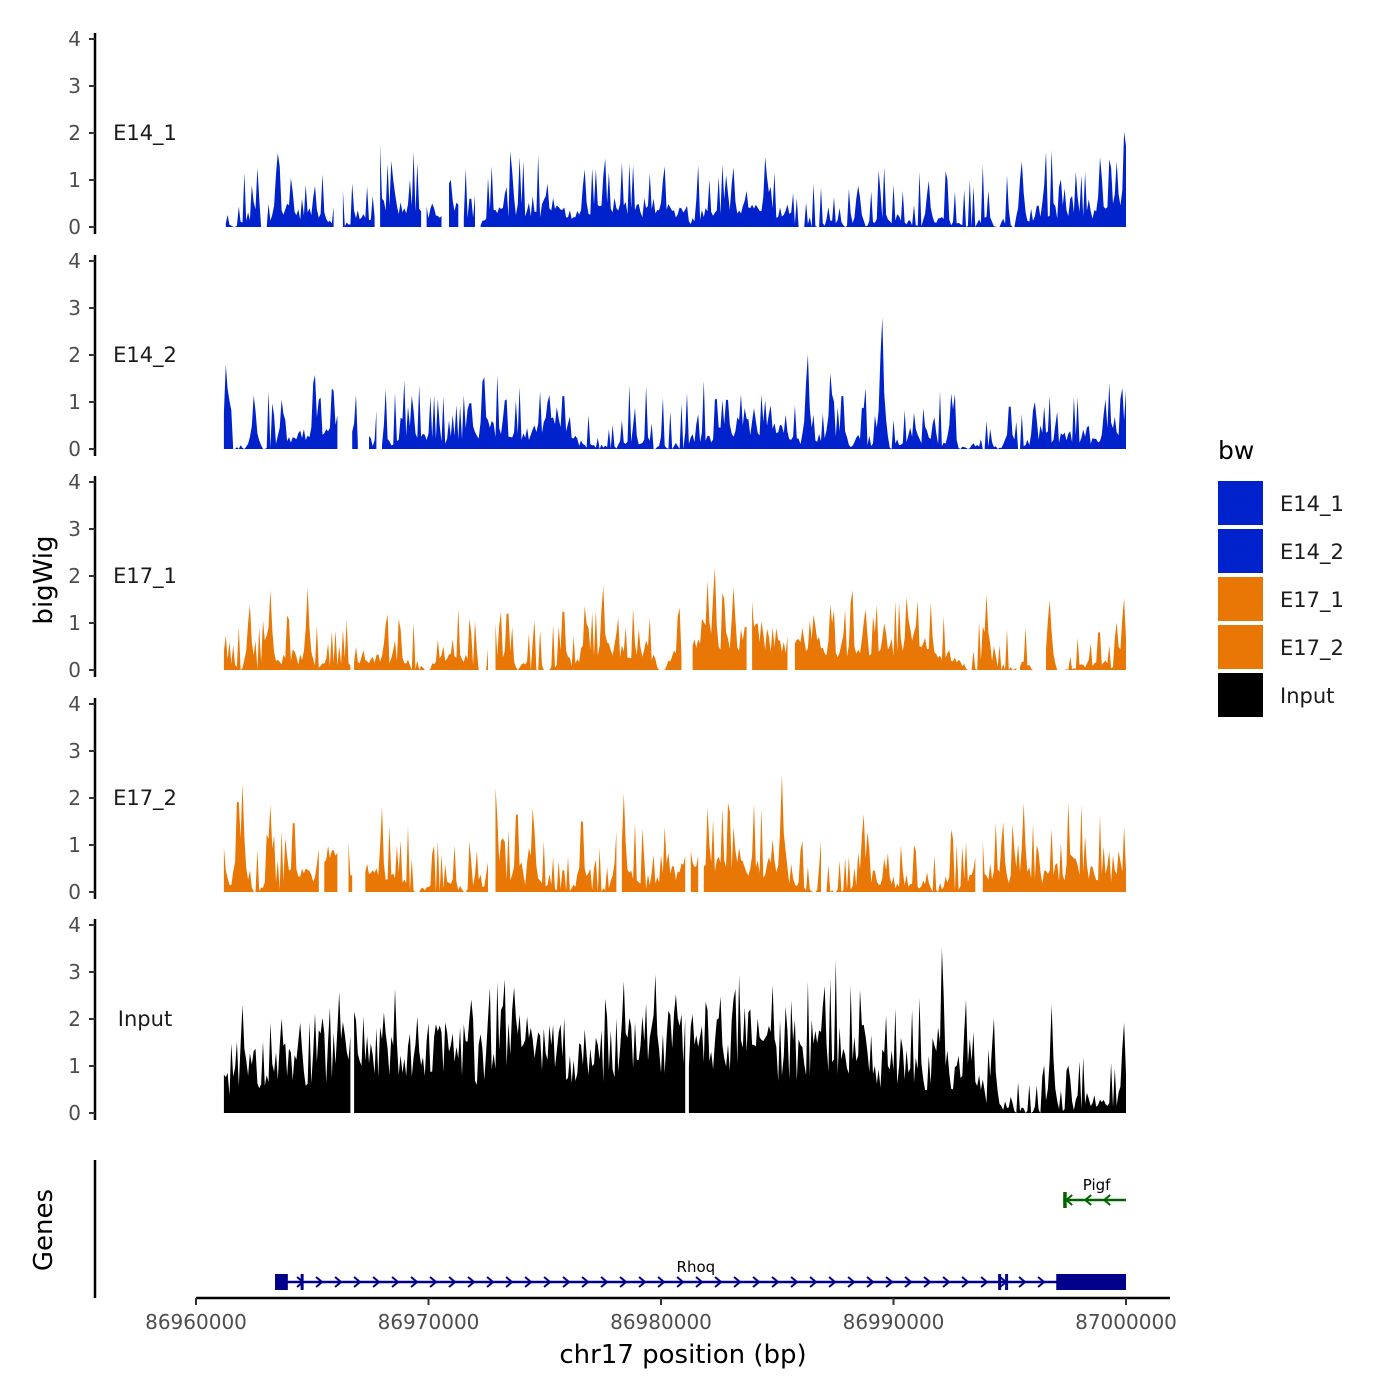  Describe the element at coordinates (44, 1230) in the screenshot. I see `genes-axis-title: Genes` at that location.